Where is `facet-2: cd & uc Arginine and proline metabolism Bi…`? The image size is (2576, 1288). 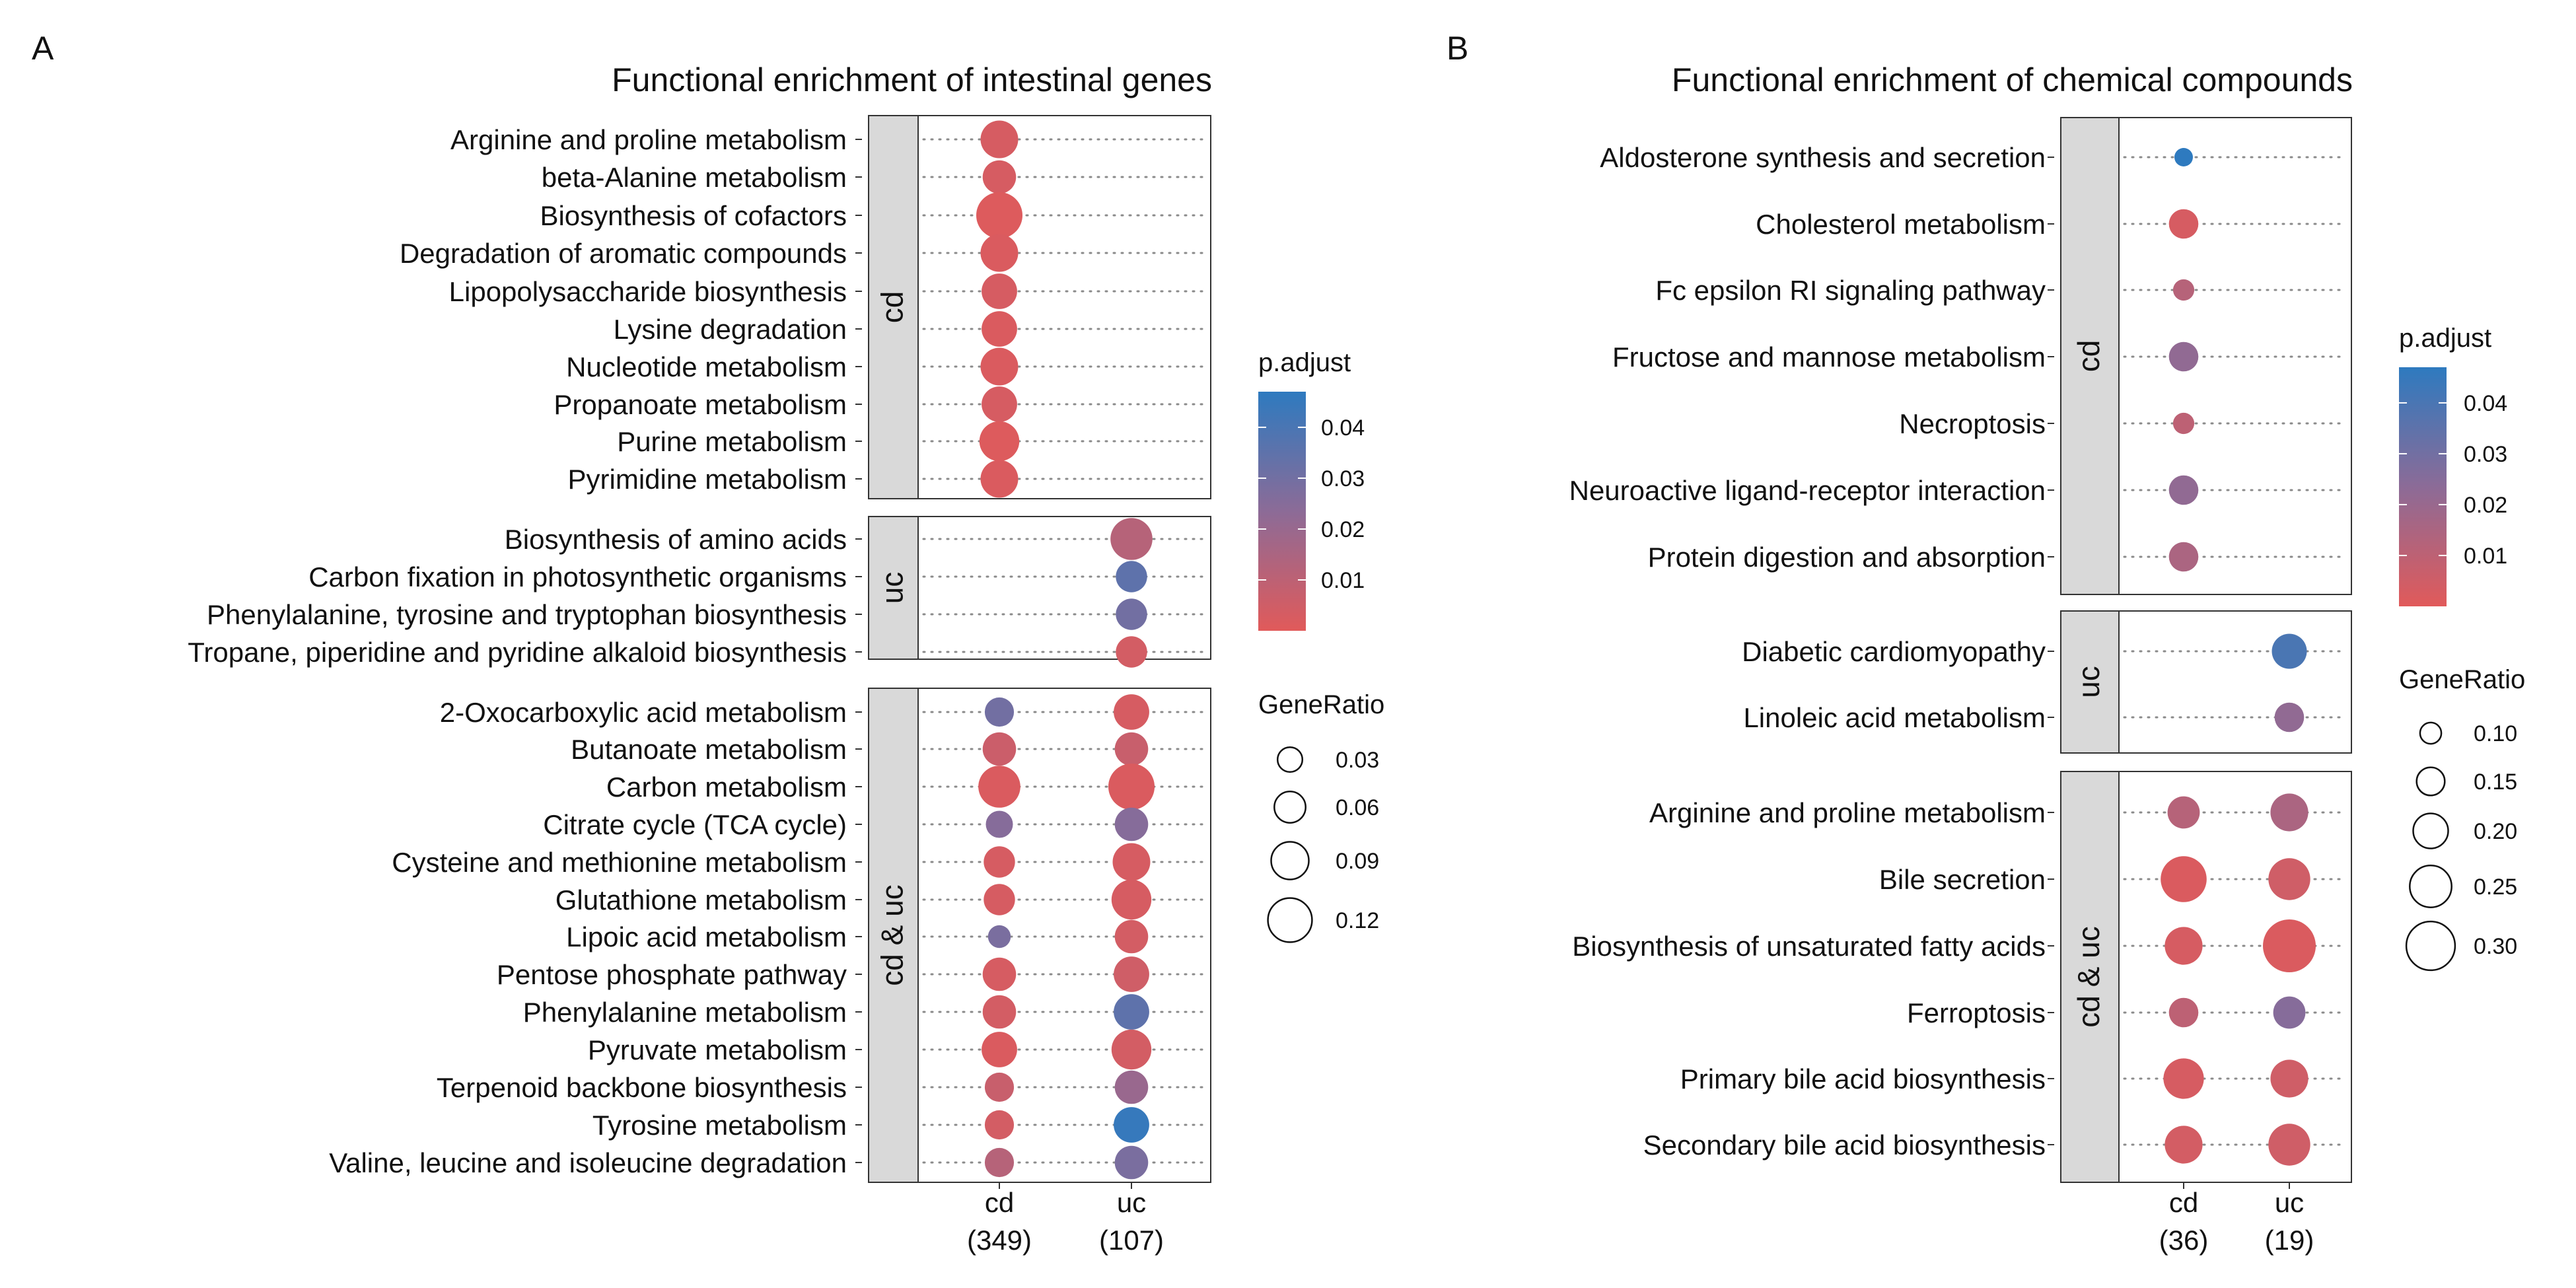
facet-2: cd & uc Arginine and proline metabolism Bi… is located at coordinates (1962, 977).